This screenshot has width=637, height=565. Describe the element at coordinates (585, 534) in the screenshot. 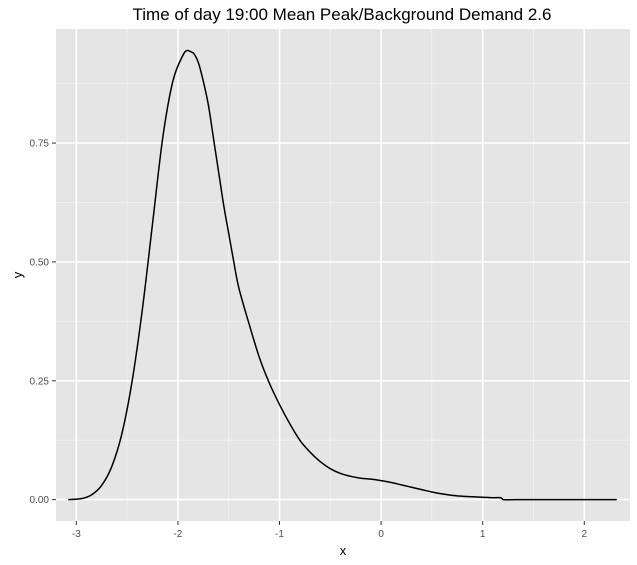

I see `x-tick-label: 2` at that location.